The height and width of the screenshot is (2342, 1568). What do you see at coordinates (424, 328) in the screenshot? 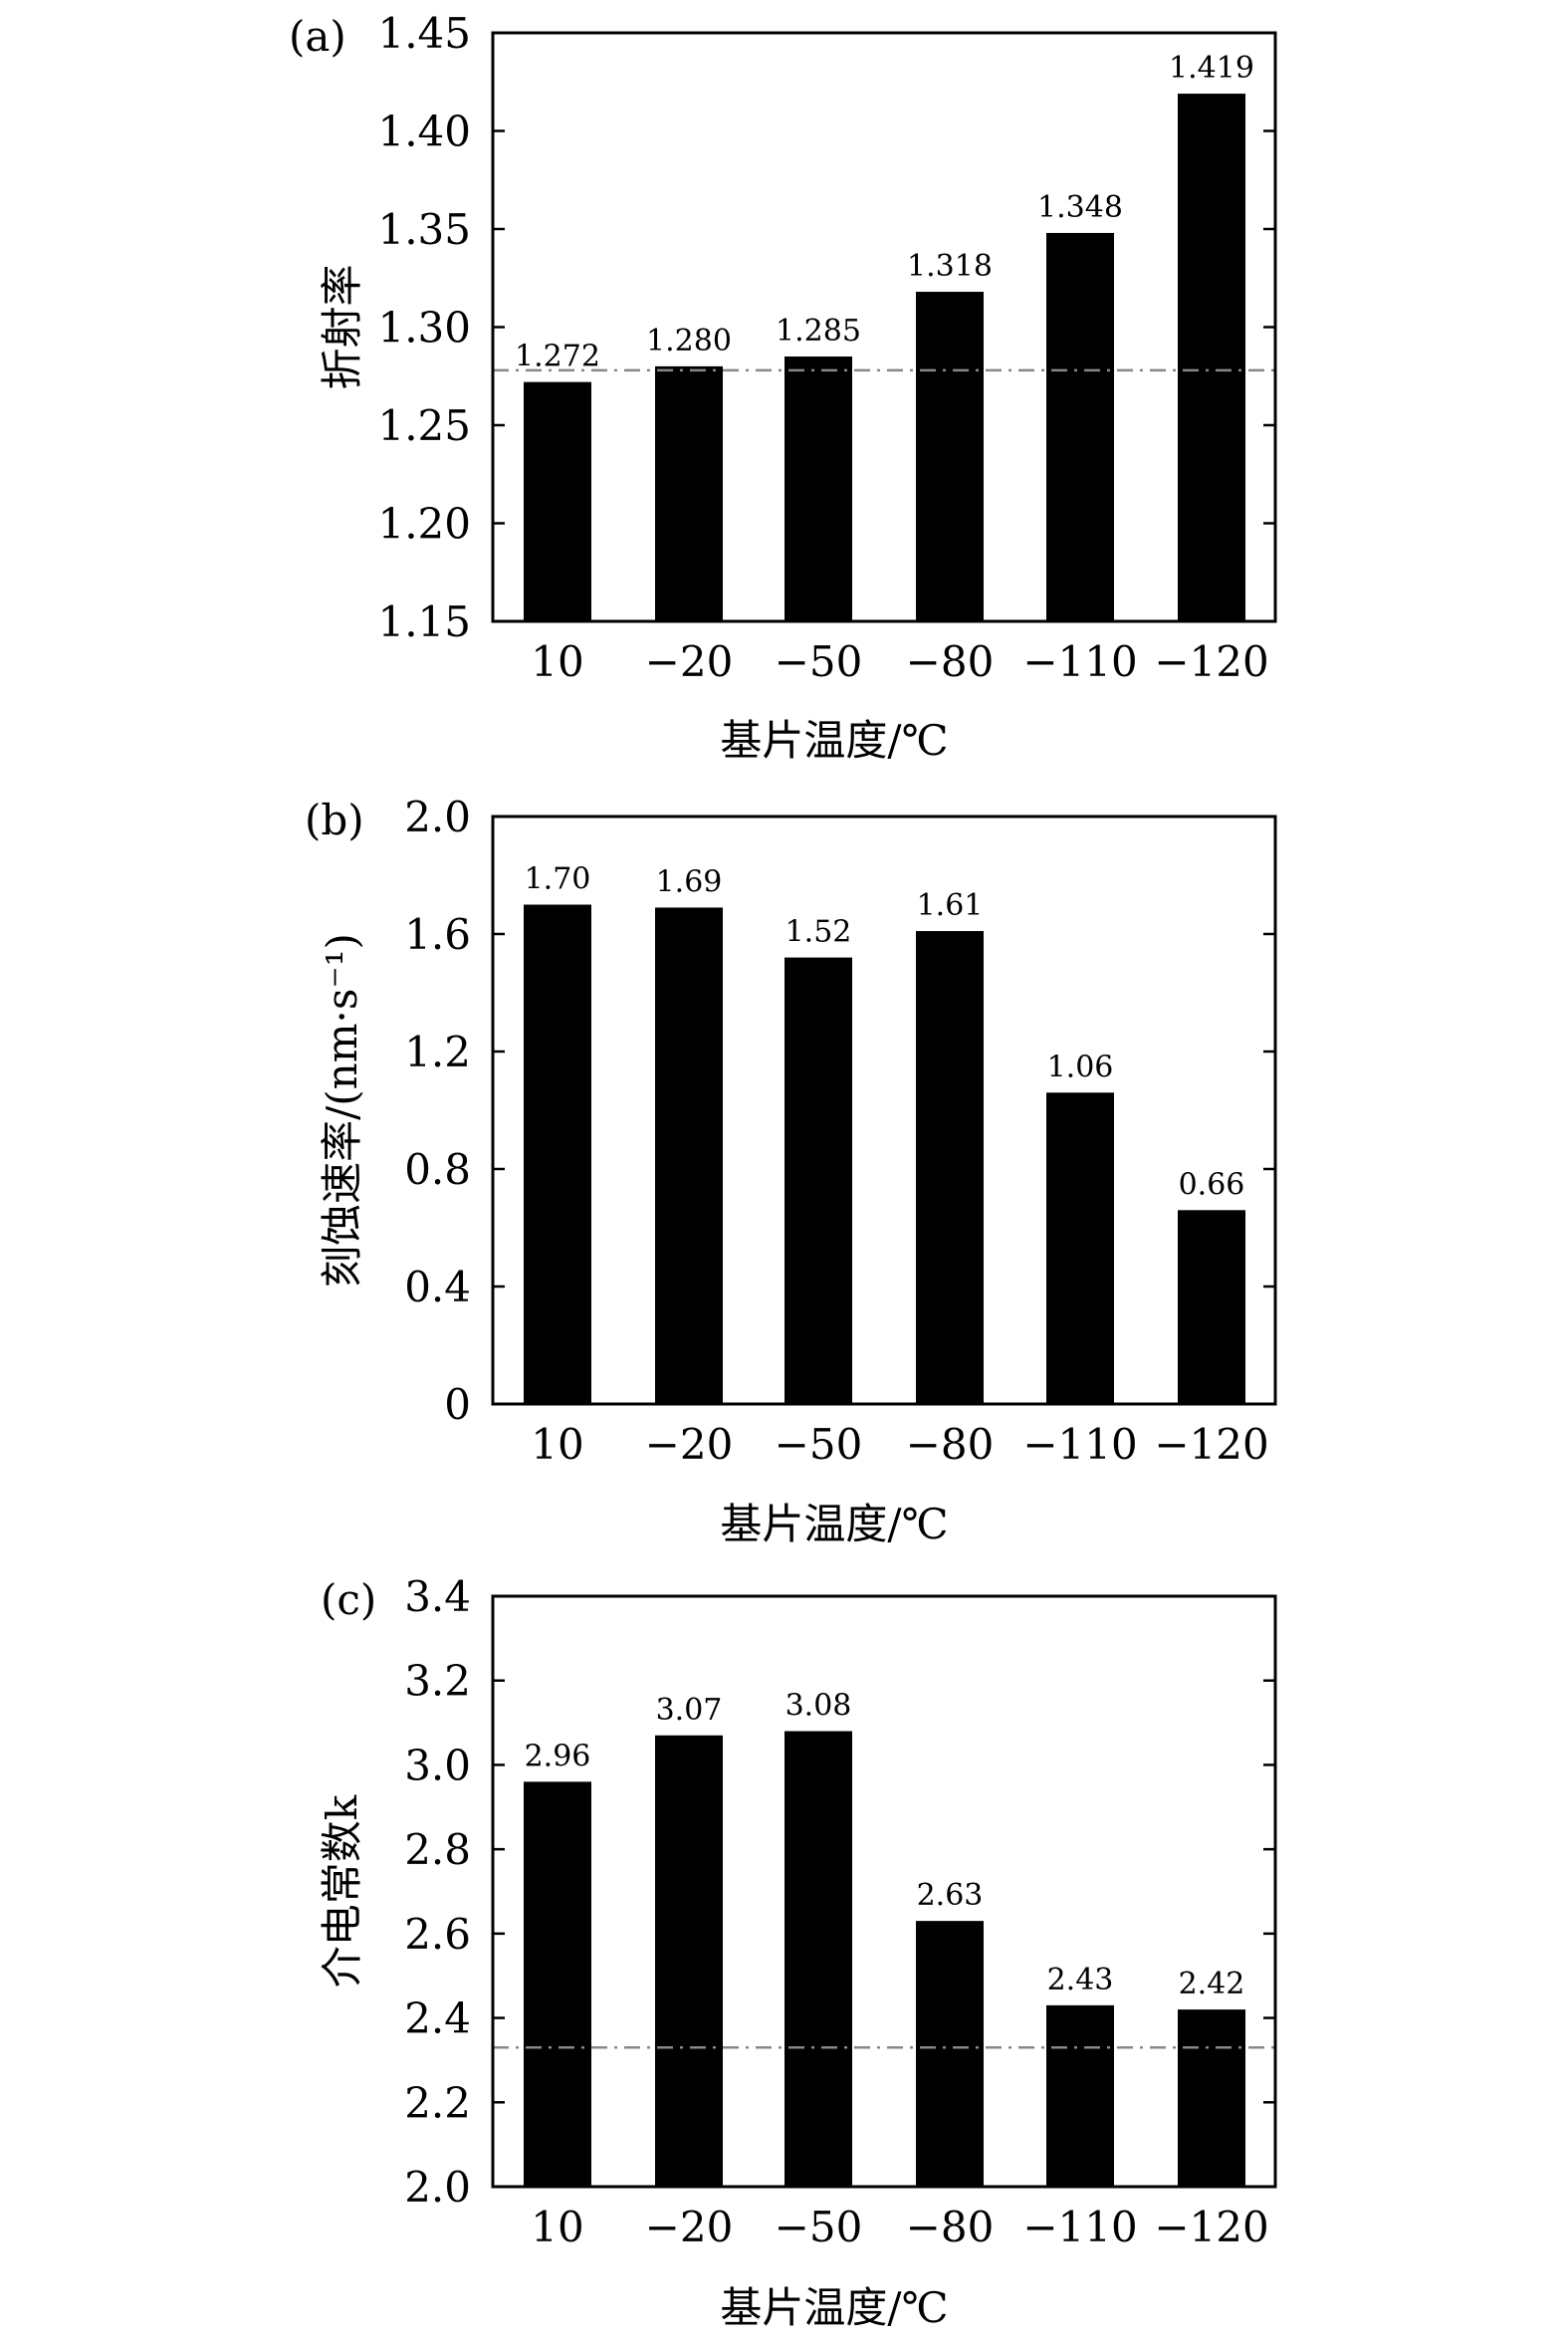
I see `y-tick-label: 1.30` at bounding box center [424, 328].